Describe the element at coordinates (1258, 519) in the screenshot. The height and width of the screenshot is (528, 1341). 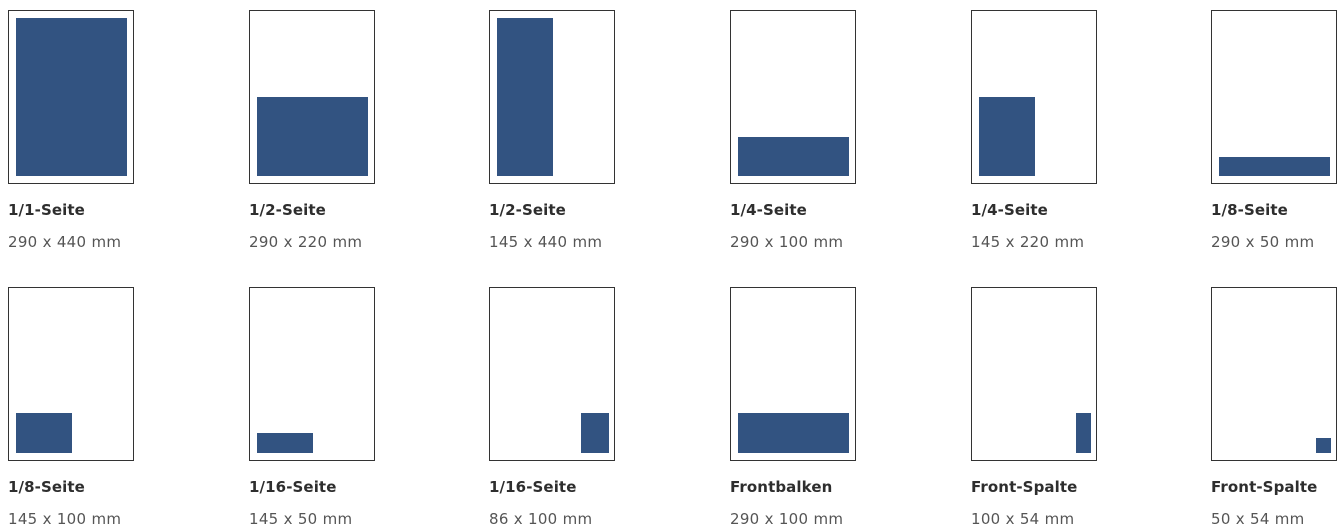
I see `format-size: 50 x 54 mm` at that location.